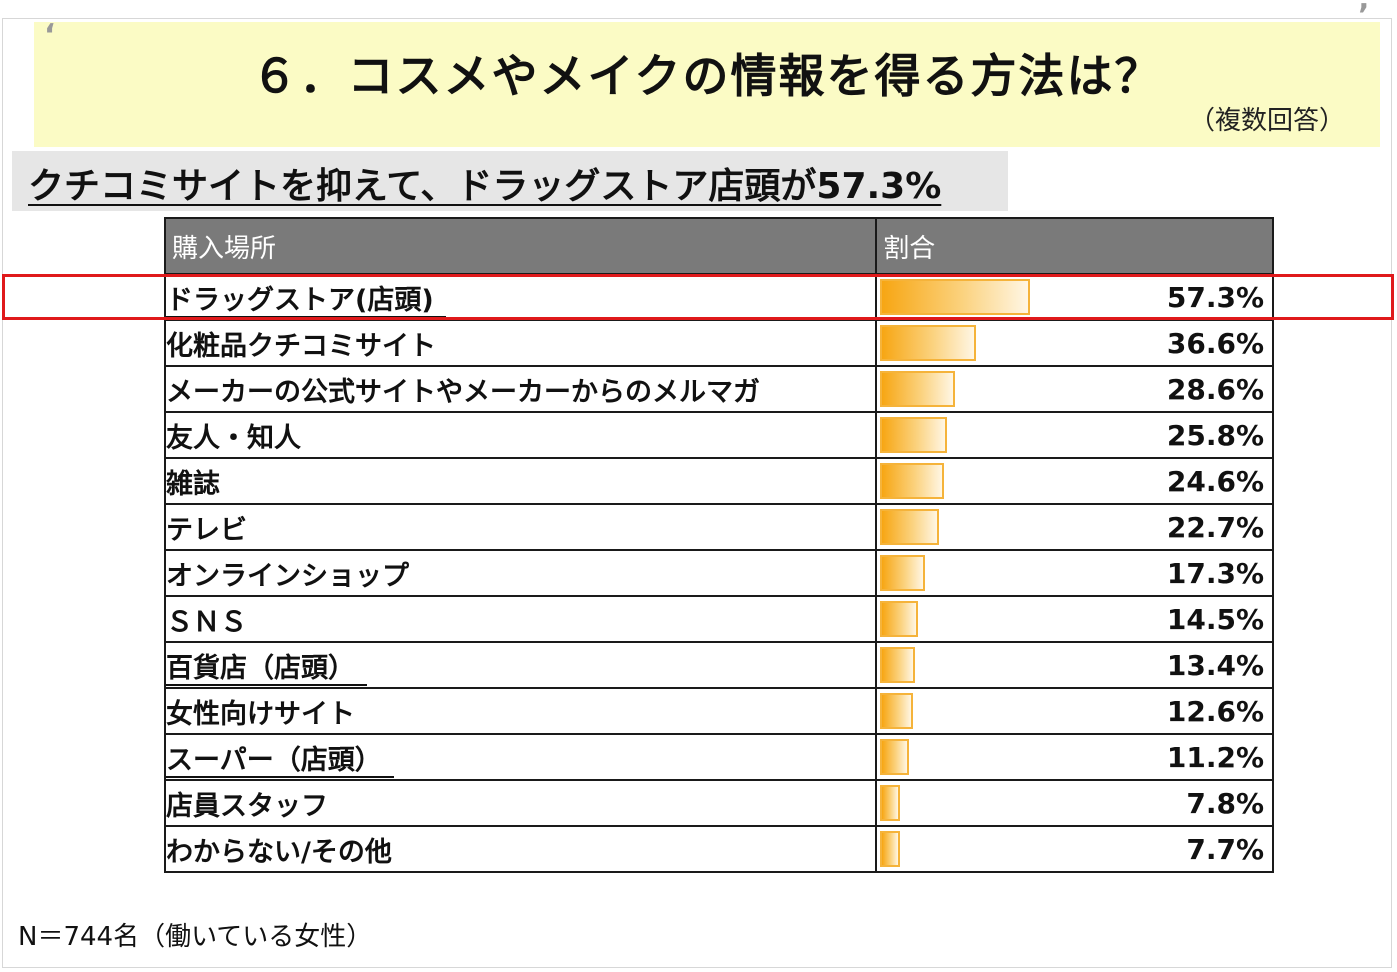 The image size is (1397, 972). I want to click on category-label-text: 店員スタッフ, so click(247, 806).